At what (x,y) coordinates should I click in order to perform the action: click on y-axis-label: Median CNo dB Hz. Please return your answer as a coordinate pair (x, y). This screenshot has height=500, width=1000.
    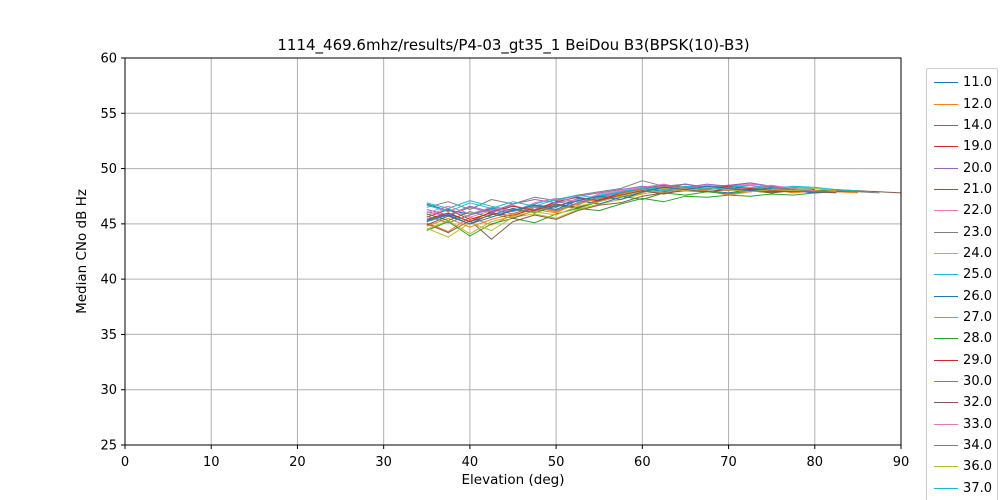
    Looking at the image, I should click on (82, 251).